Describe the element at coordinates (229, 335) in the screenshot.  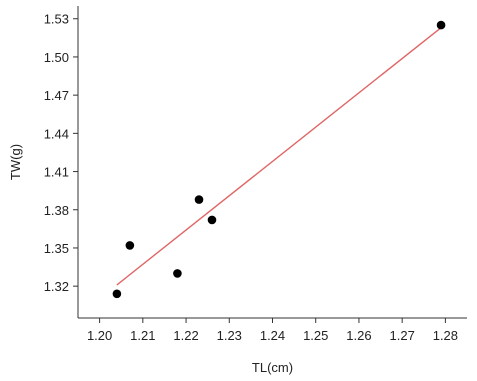
I see `x-tick-label: 1.23` at that location.